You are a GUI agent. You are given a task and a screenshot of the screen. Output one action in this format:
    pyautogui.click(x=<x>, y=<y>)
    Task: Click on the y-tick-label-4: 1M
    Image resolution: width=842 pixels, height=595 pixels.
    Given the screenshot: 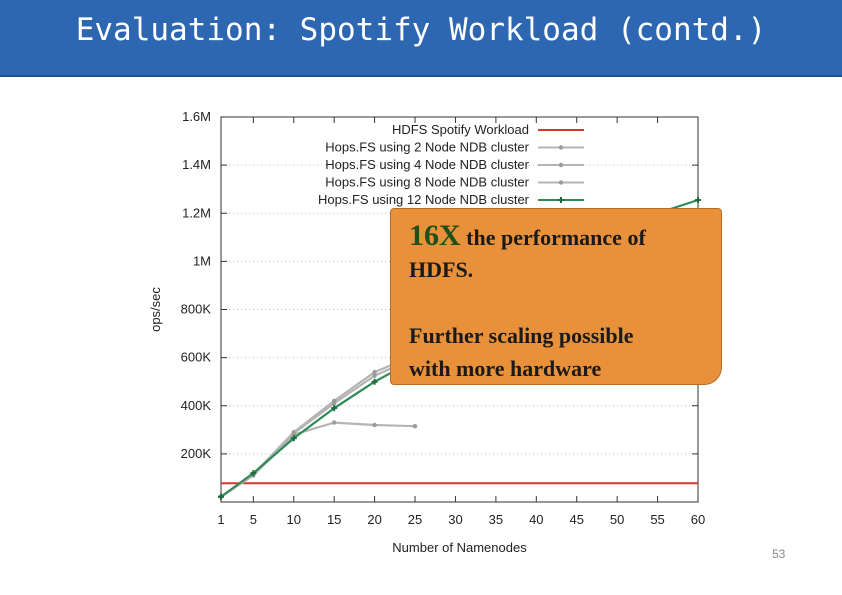 What is the action you would take?
    pyautogui.click(x=202, y=260)
    